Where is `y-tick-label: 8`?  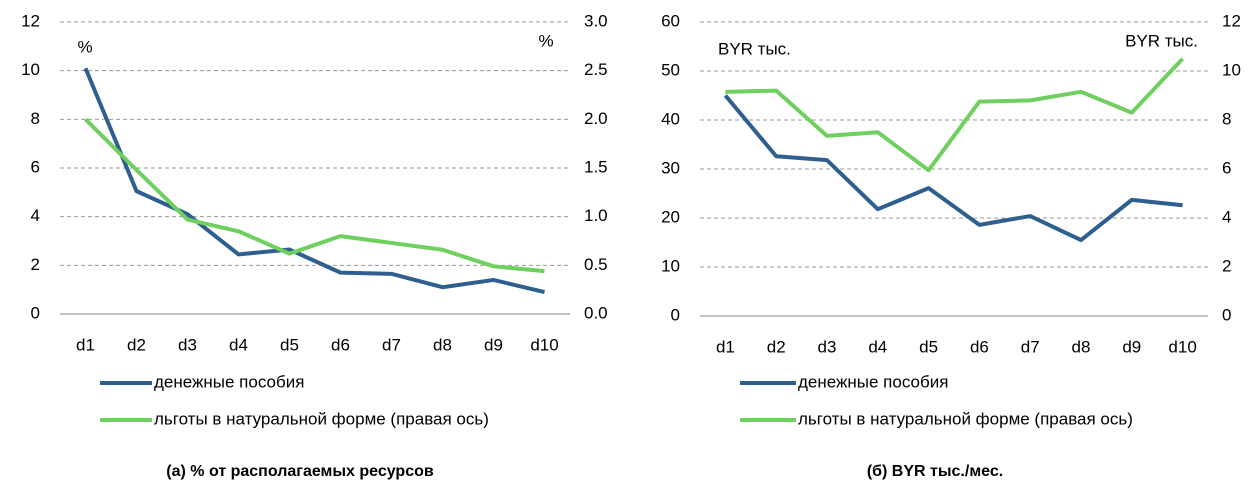
y-tick-label: 8 is located at coordinates (35, 118).